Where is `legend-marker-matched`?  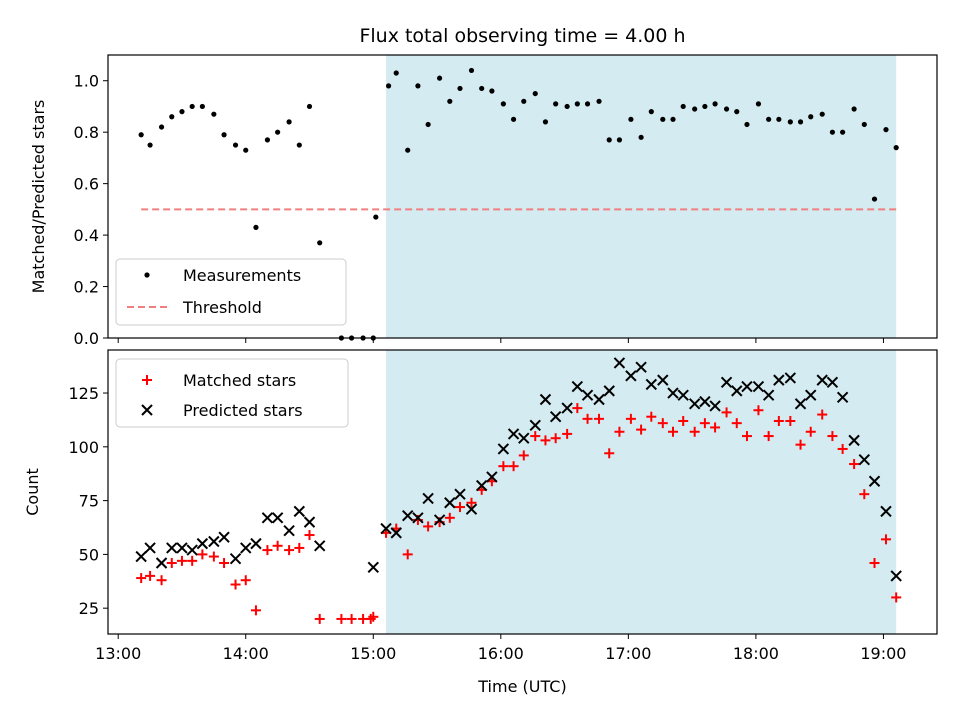
legend-marker-matched is located at coordinates (147, 380).